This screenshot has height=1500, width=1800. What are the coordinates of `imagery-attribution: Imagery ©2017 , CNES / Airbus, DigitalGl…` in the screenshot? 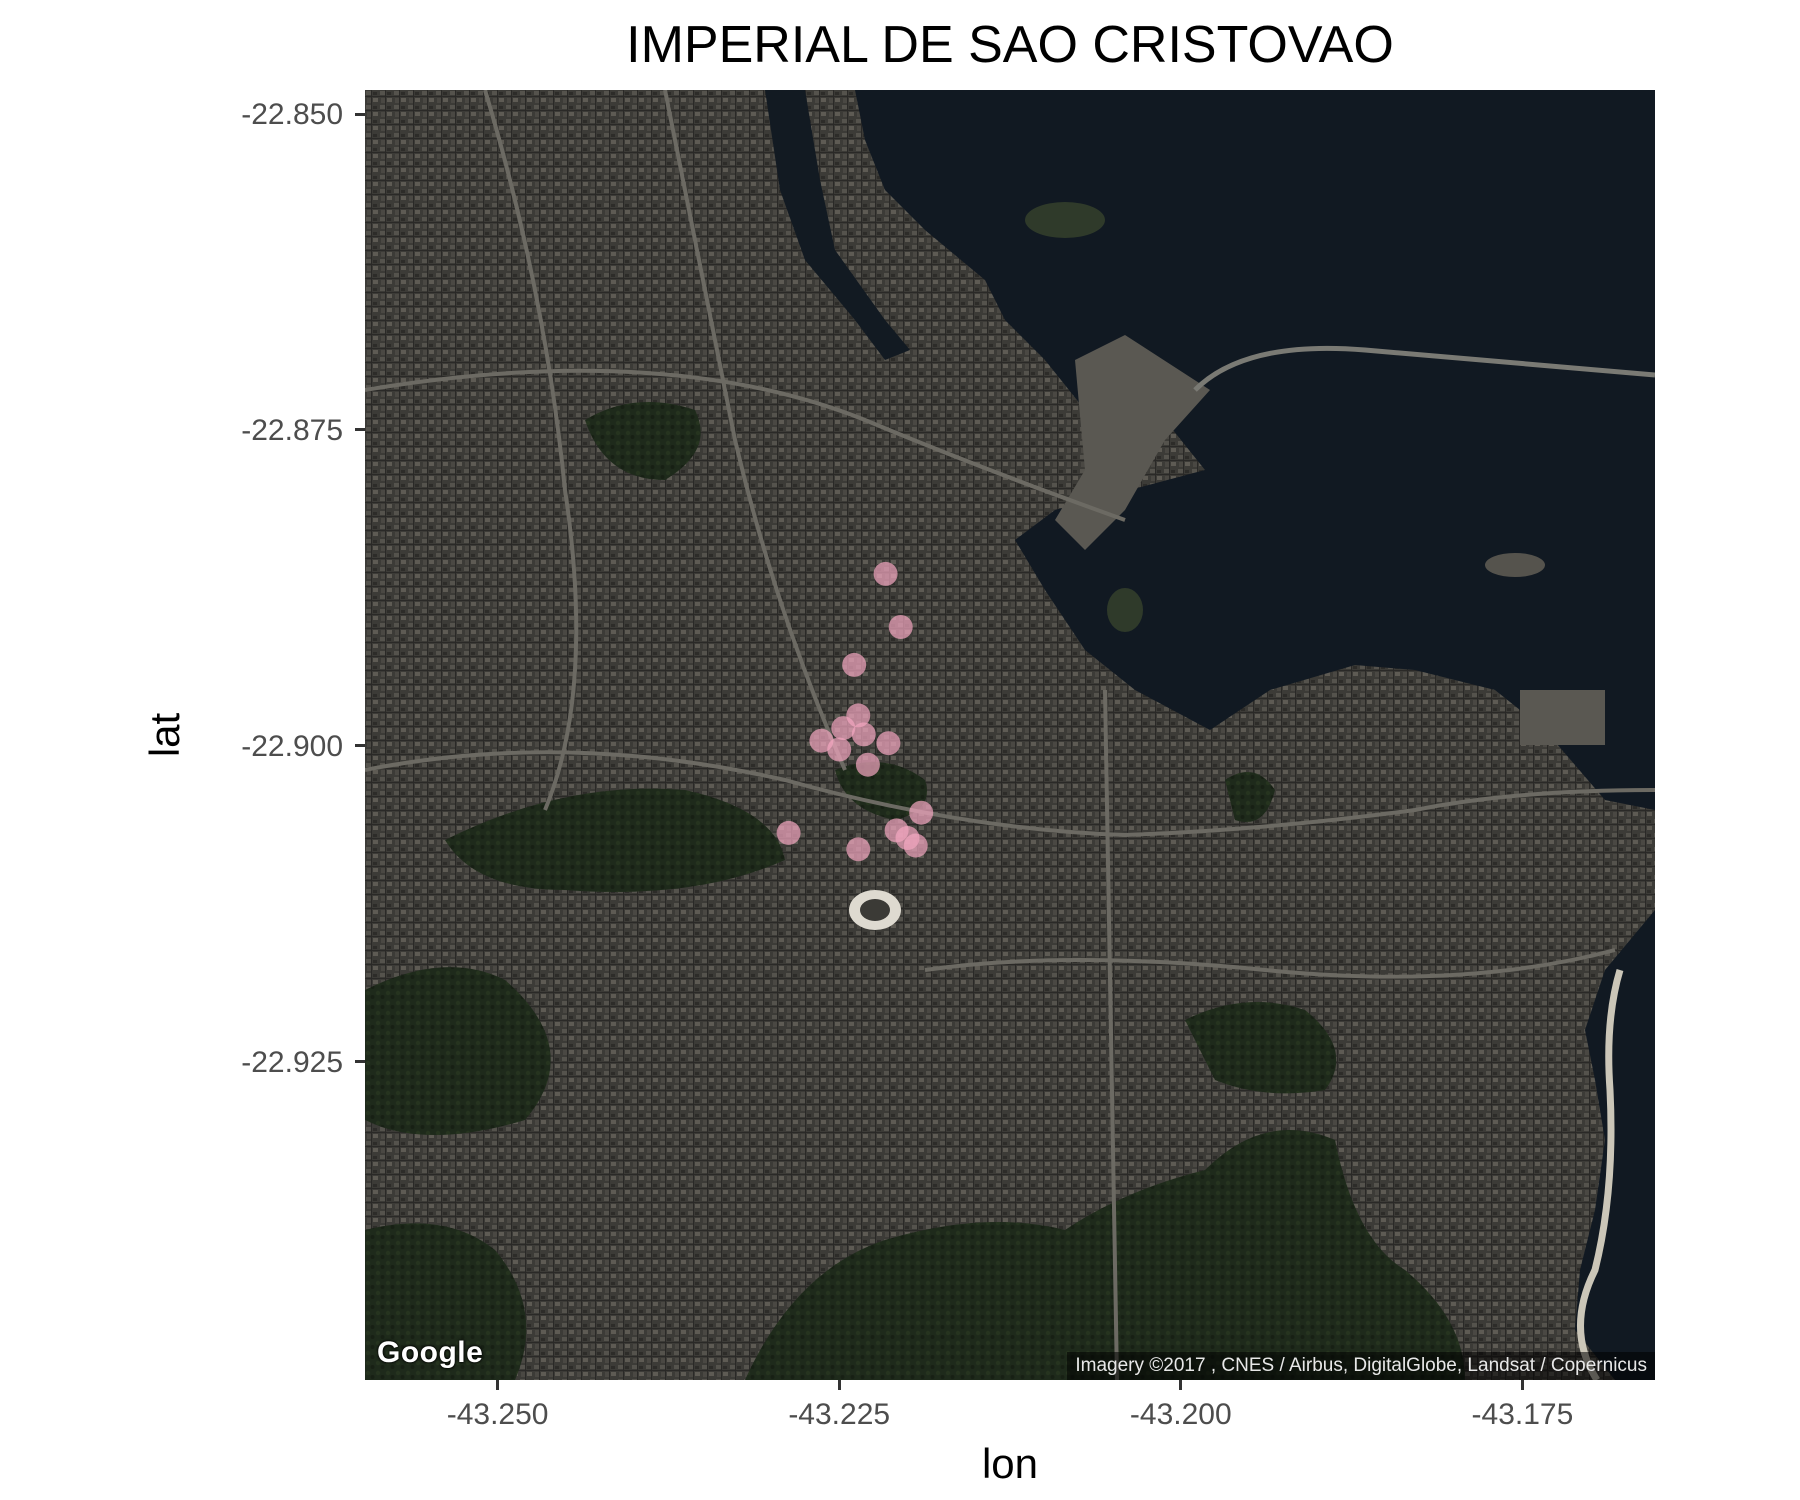 It's located at (1361, 1366).